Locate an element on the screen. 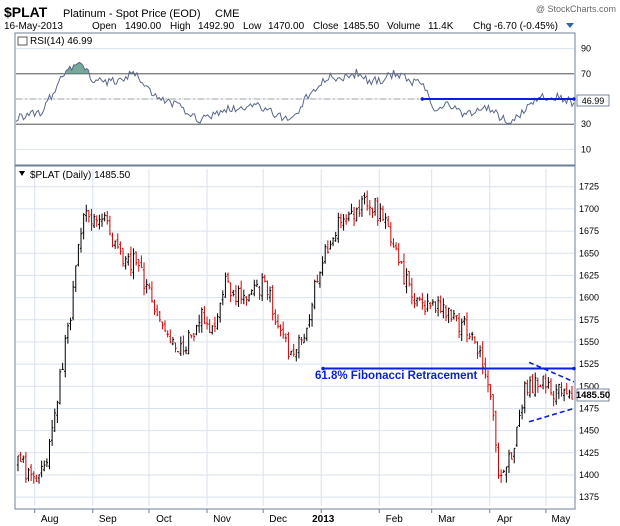 The width and height of the screenshot is (620, 526). chg-value: -6.70 (-0.45%) is located at coordinates (526, 26).